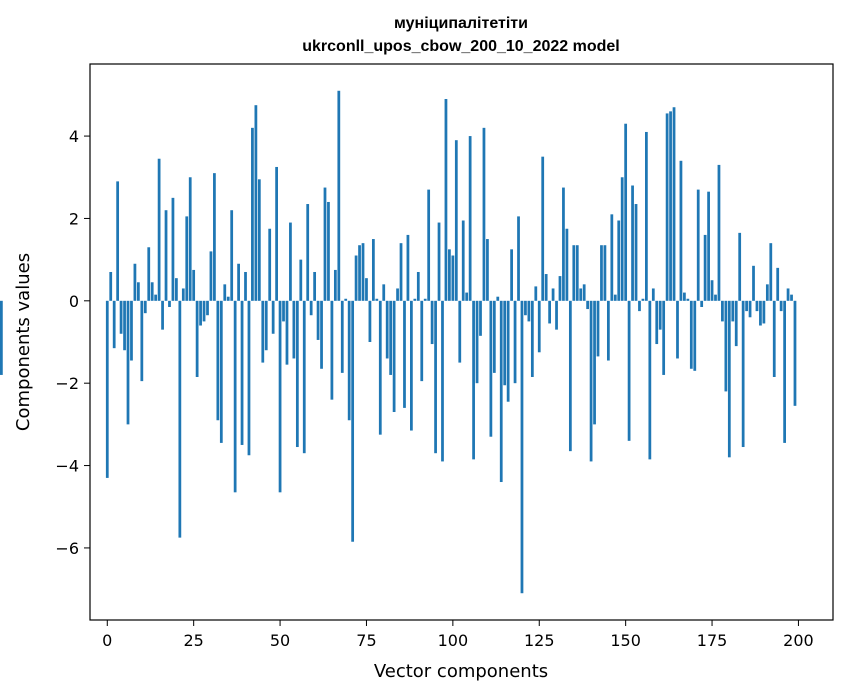  What do you see at coordinates (107, 640) in the screenshot?
I see `x-tick-label-0: 0` at bounding box center [107, 640].